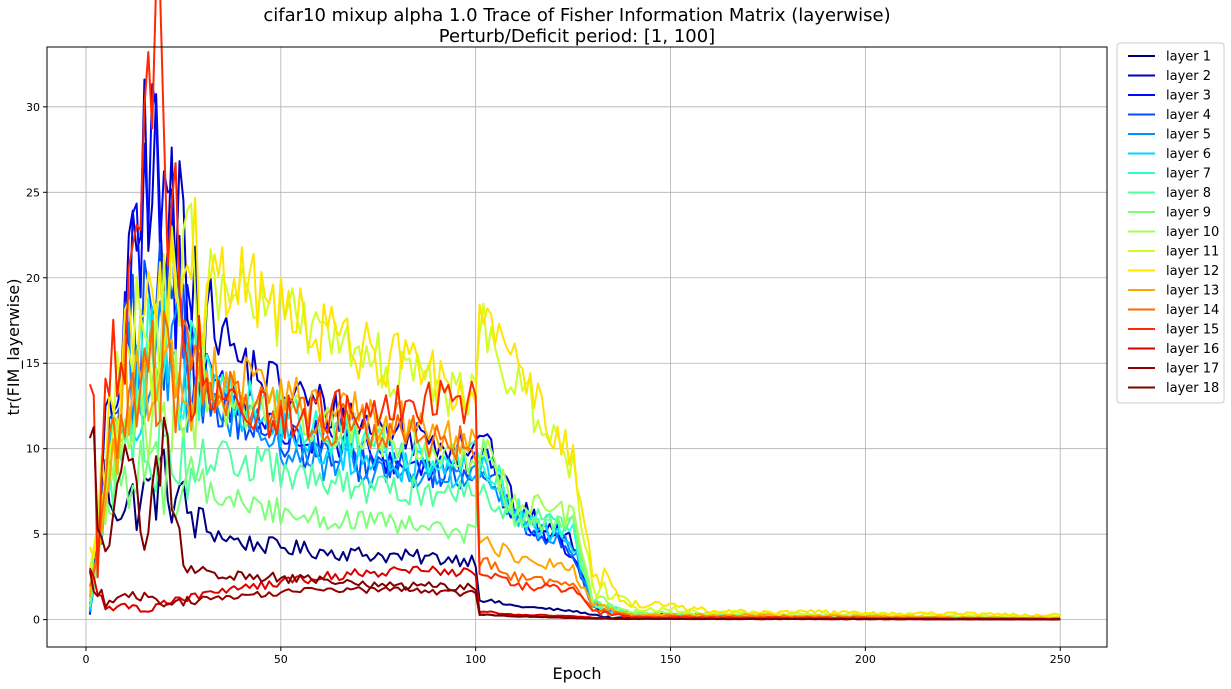  I want to click on legend-label: layer 8, so click(1188, 193).